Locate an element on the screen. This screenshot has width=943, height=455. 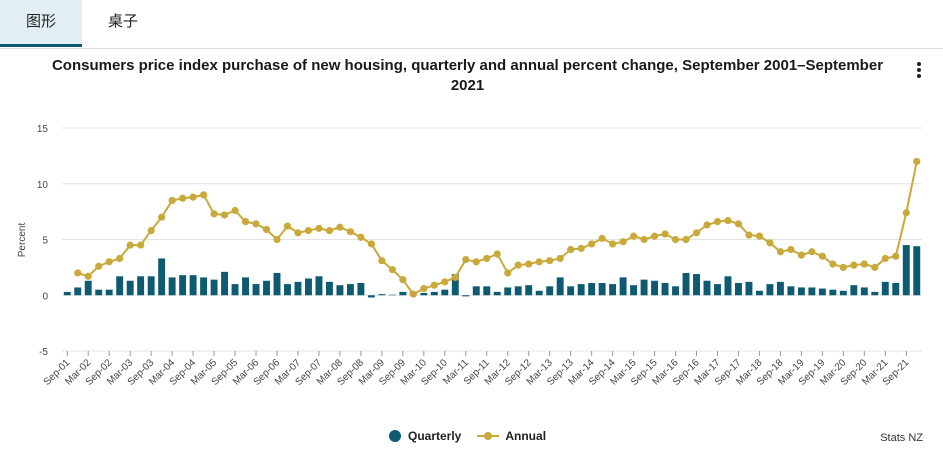
y-tick-label: 5 is located at coordinates (45, 241).